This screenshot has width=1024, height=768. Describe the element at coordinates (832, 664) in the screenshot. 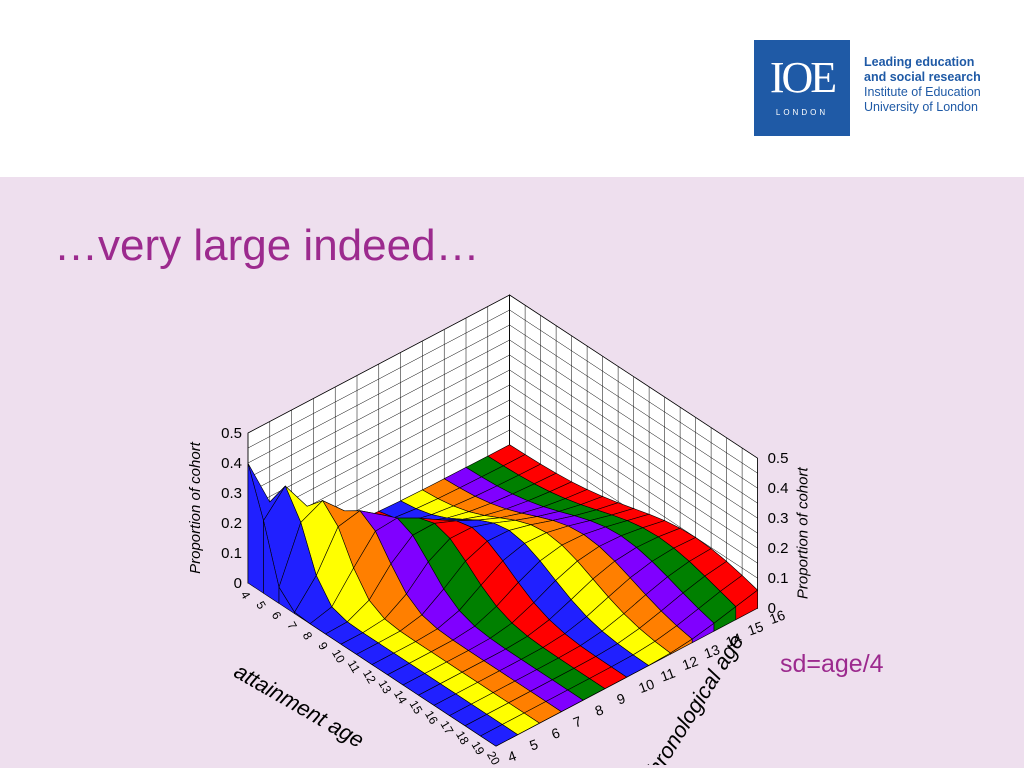

I see `sd-note: sd=age/4` at that location.